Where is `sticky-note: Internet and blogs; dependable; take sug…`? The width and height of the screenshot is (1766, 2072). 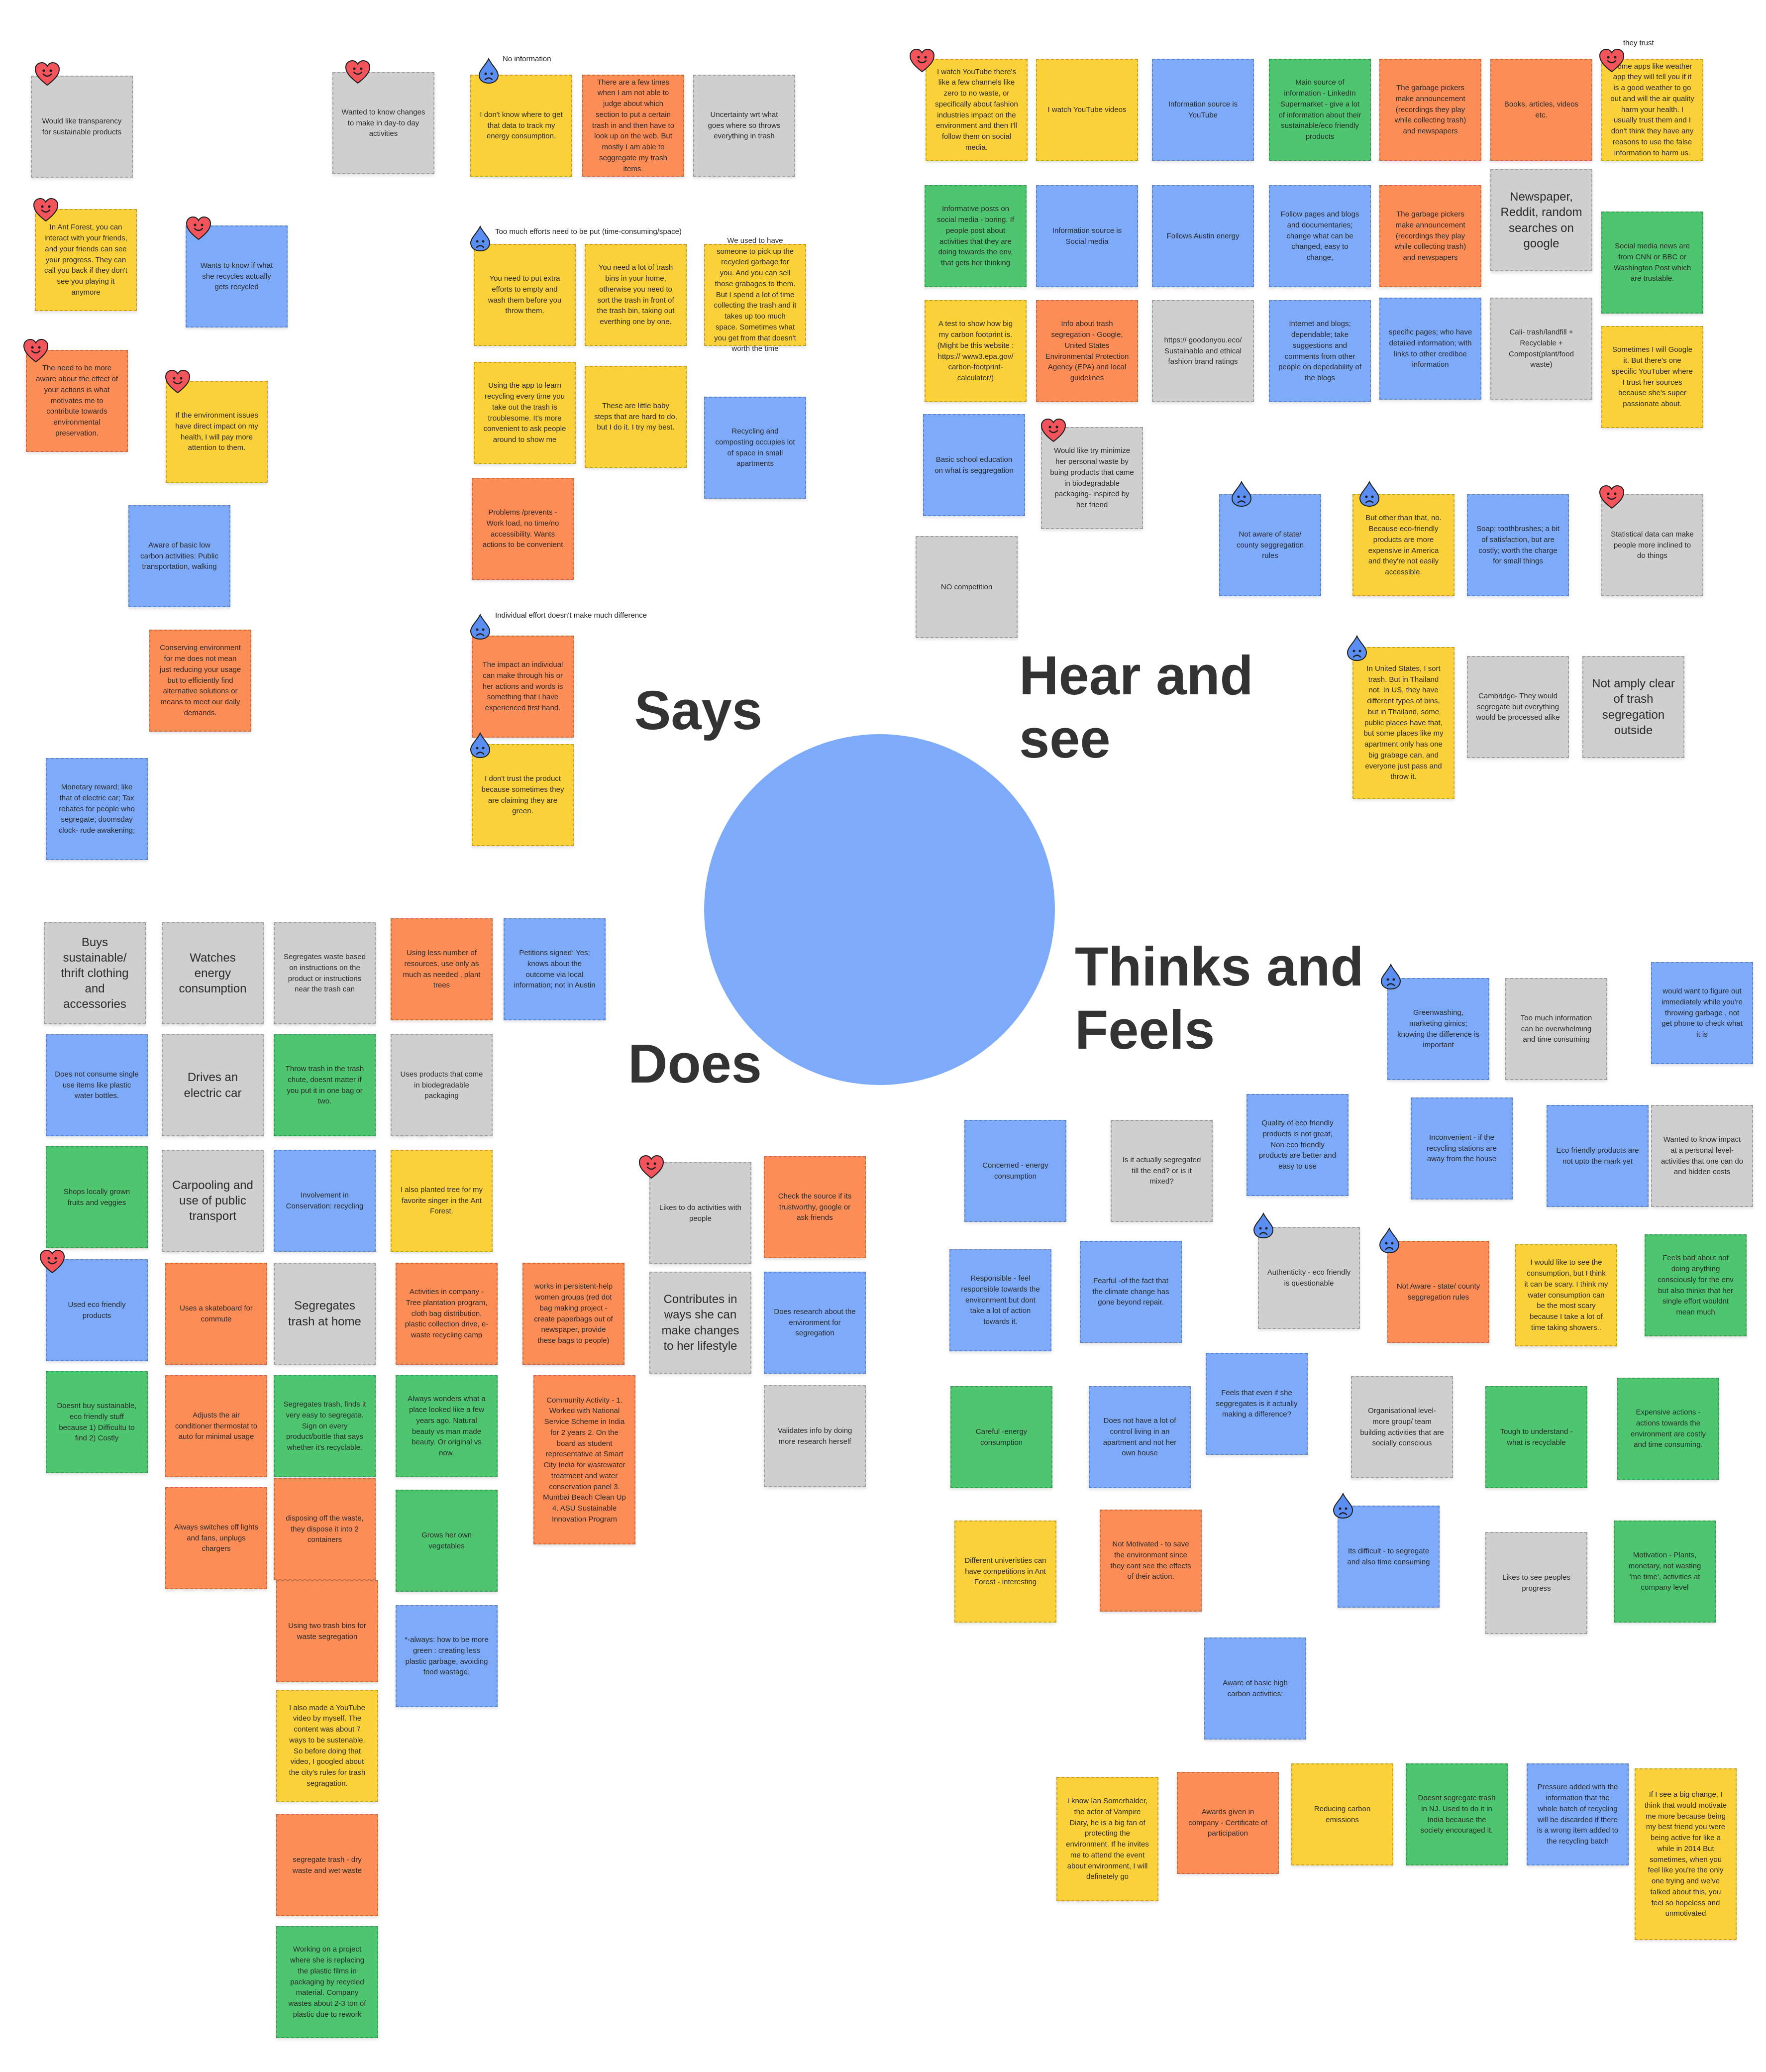
sticky-note: Internet and blogs; dependable; take sug… is located at coordinates (1320, 351).